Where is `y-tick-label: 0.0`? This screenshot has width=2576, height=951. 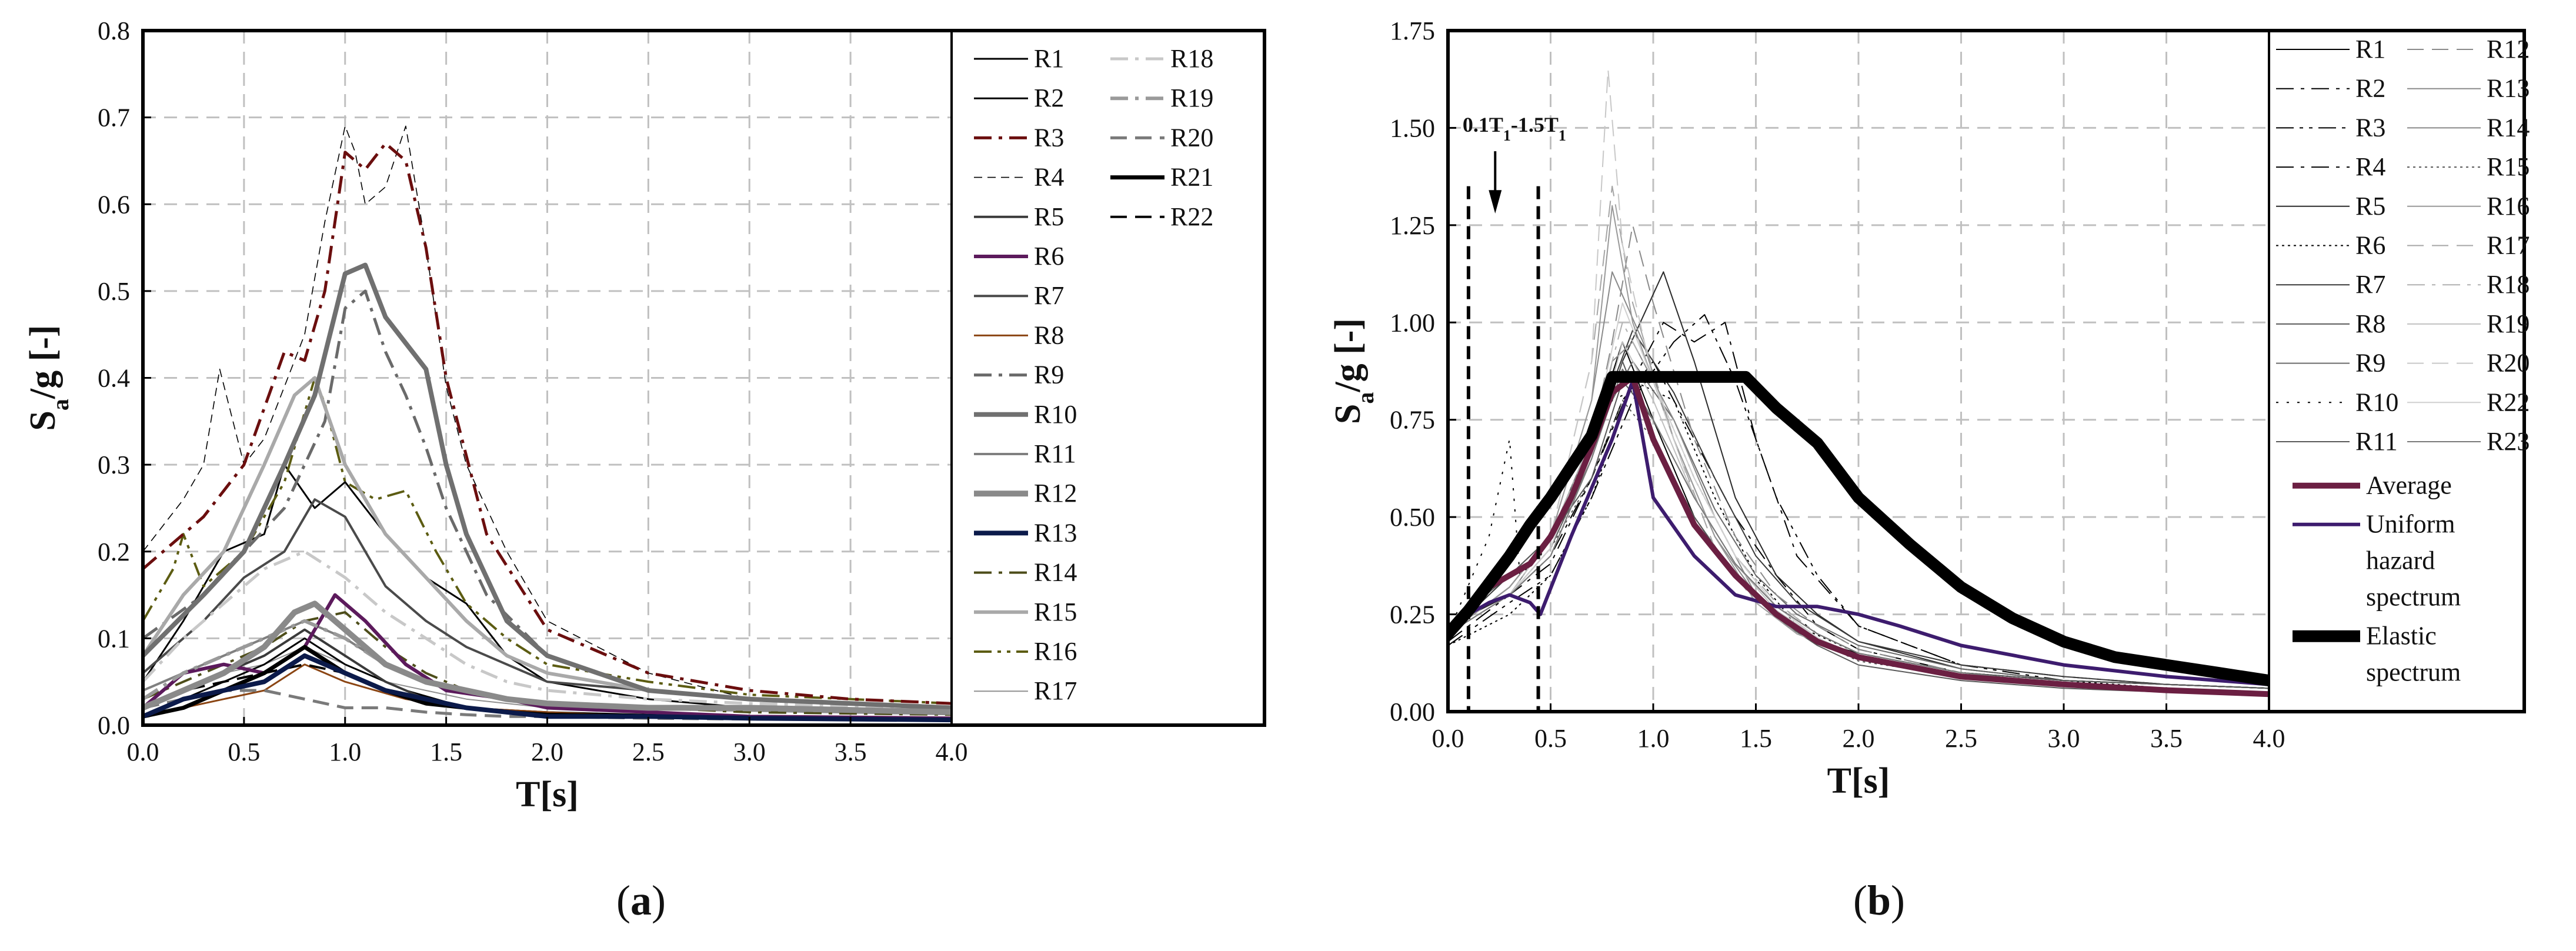
y-tick-label: 0.0 is located at coordinates (114, 726).